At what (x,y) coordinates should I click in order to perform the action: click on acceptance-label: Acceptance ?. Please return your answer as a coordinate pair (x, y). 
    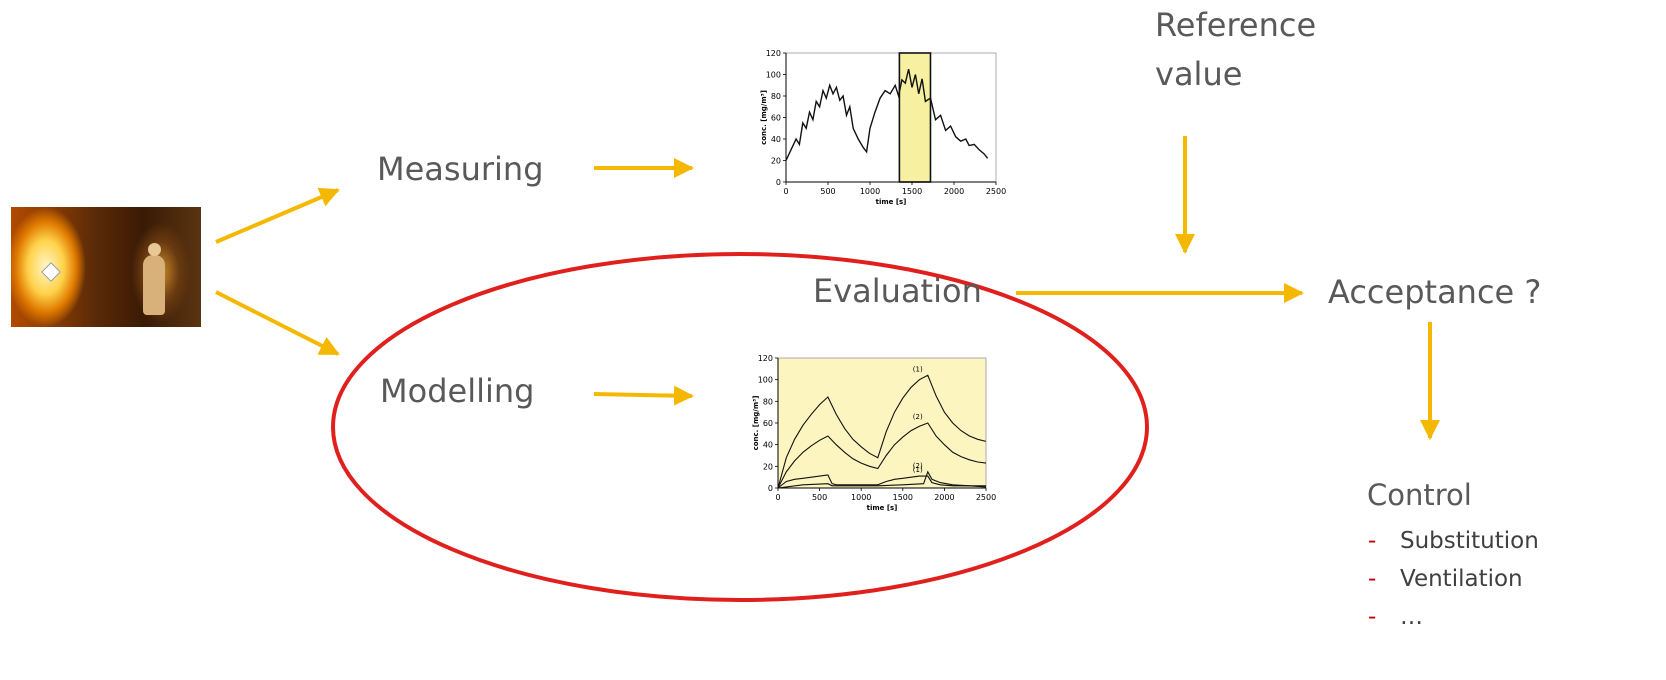
    Looking at the image, I should click on (1435, 292).